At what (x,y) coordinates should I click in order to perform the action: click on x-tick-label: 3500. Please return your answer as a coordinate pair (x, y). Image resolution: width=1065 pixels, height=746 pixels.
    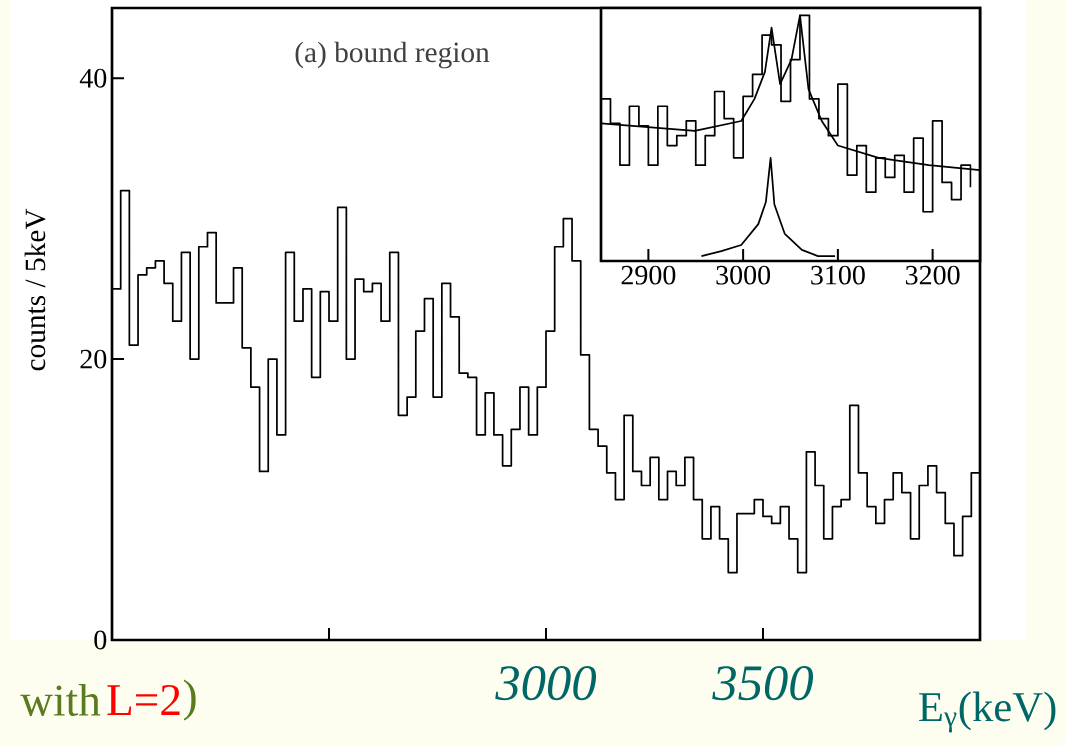
    Looking at the image, I should click on (763, 683).